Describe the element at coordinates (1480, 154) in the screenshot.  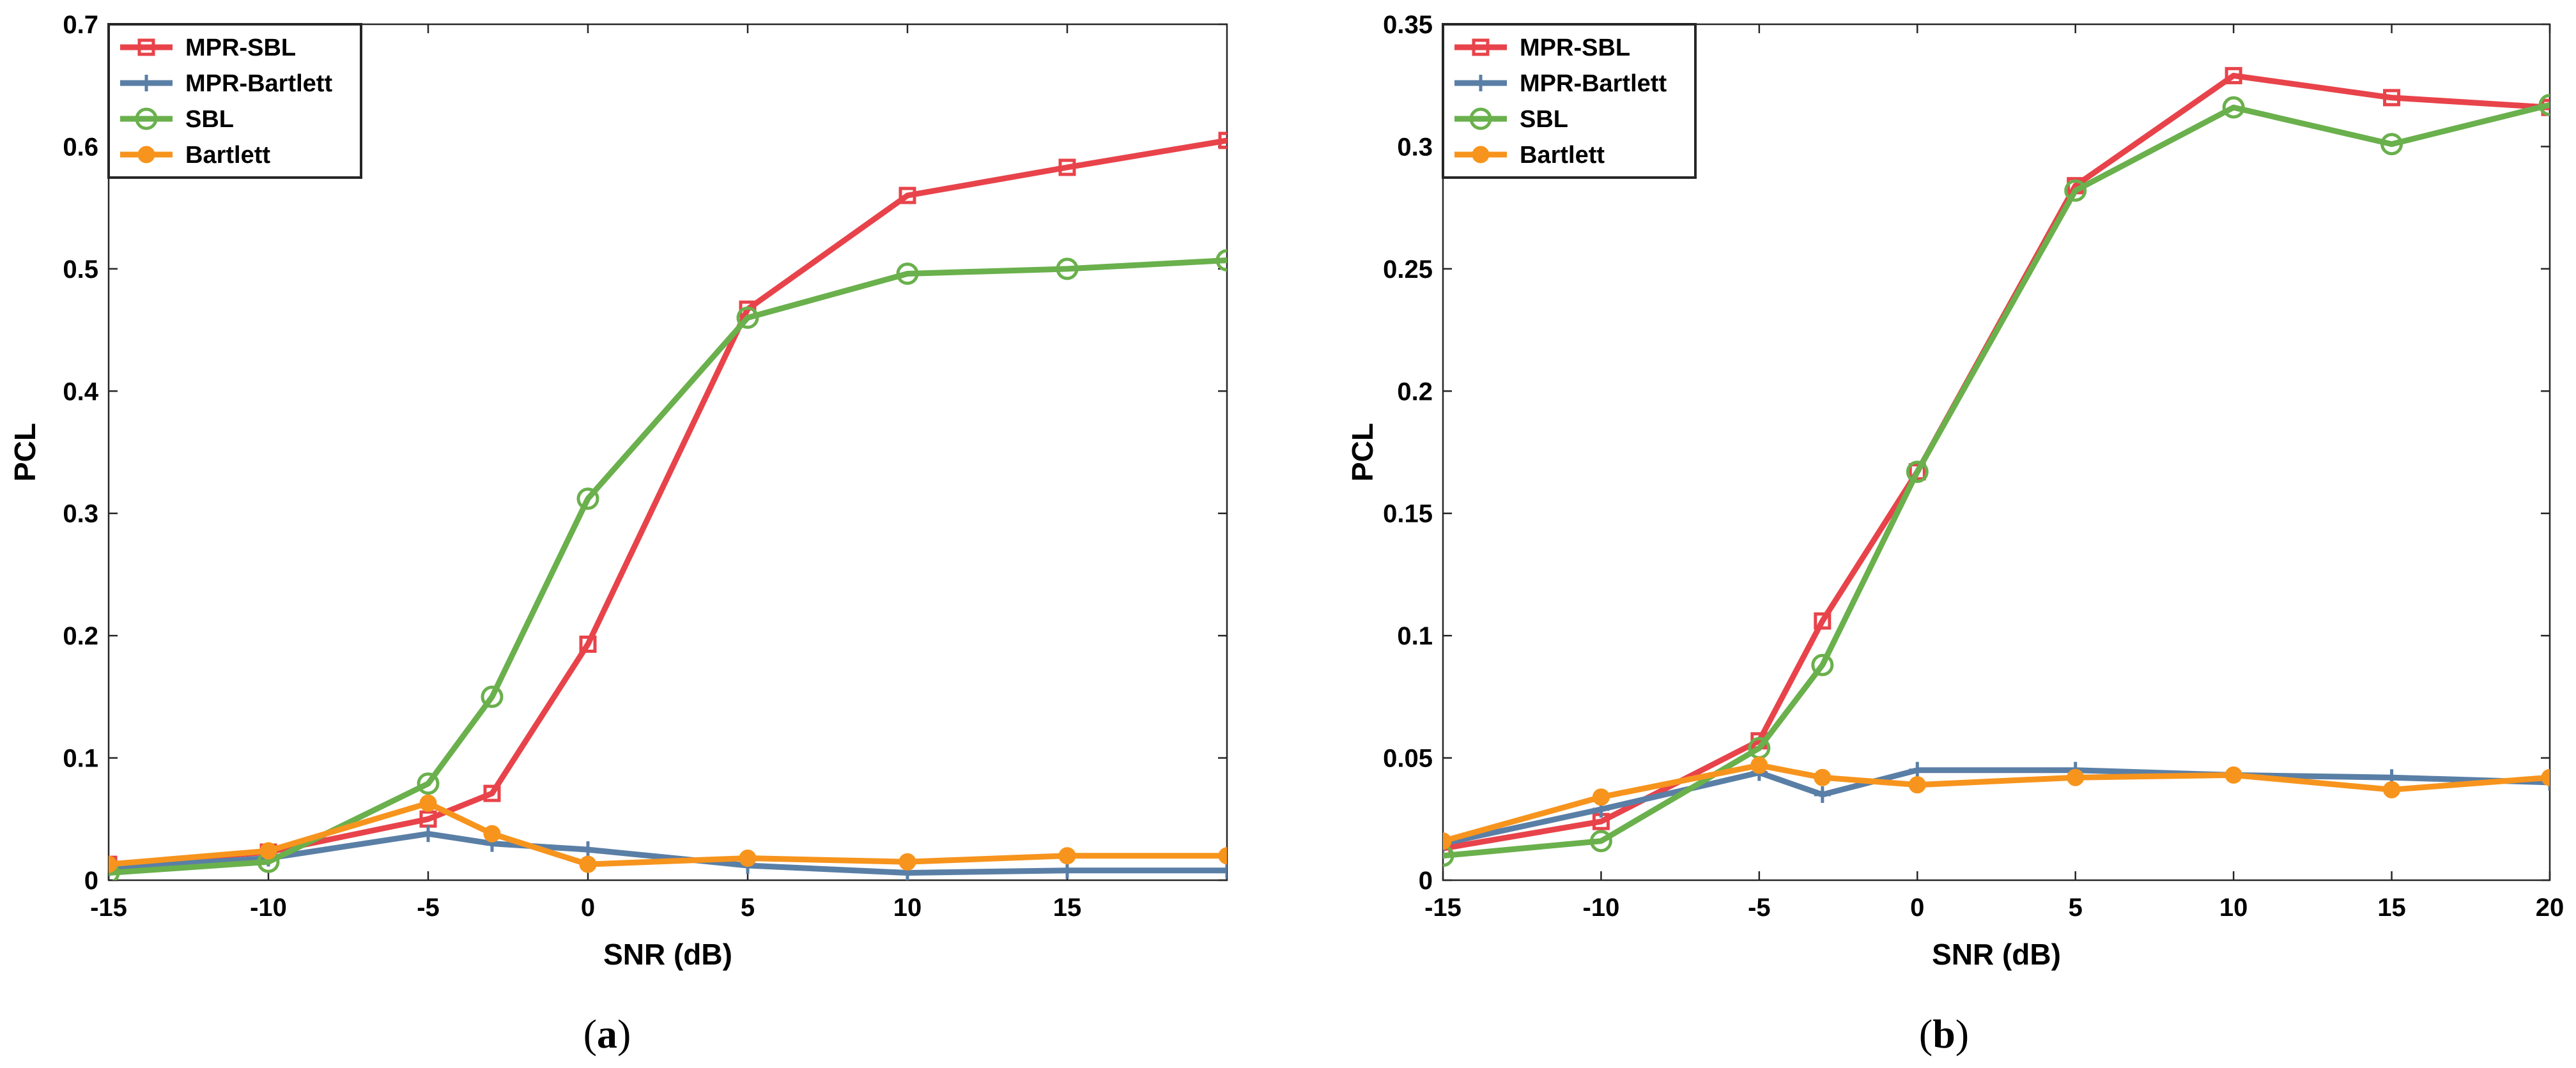
I see `legend-marker-bartlett-spokes` at that location.